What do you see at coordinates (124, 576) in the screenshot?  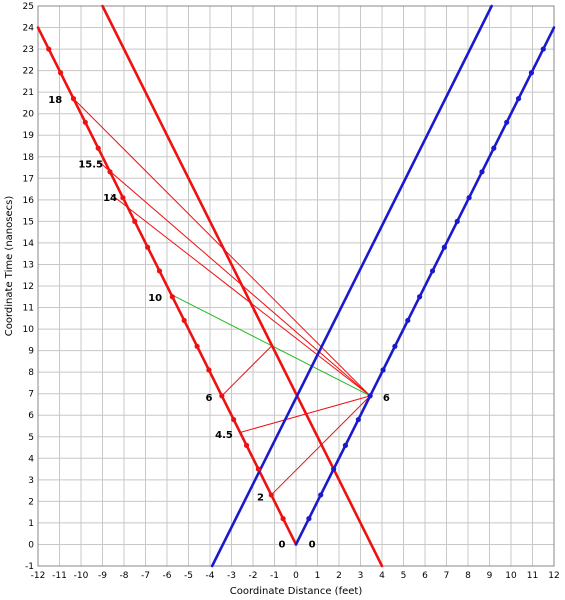 I see `x-tick-label: -8` at bounding box center [124, 576].